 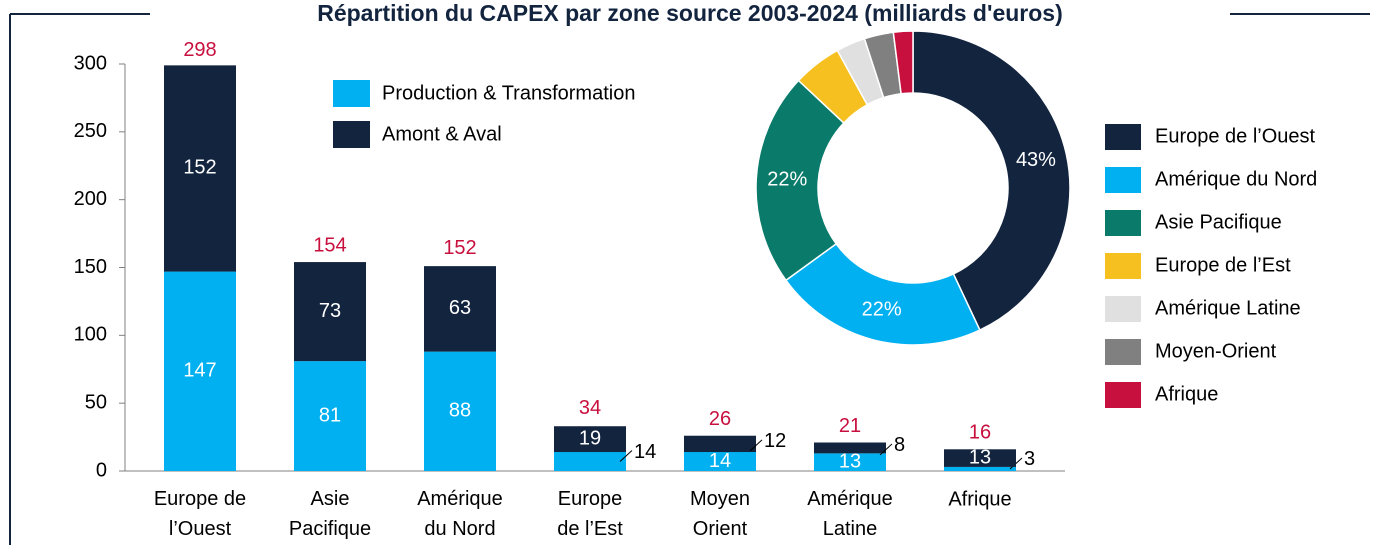 I want to click on data-label: 43%, so click(x=1036, y=160).